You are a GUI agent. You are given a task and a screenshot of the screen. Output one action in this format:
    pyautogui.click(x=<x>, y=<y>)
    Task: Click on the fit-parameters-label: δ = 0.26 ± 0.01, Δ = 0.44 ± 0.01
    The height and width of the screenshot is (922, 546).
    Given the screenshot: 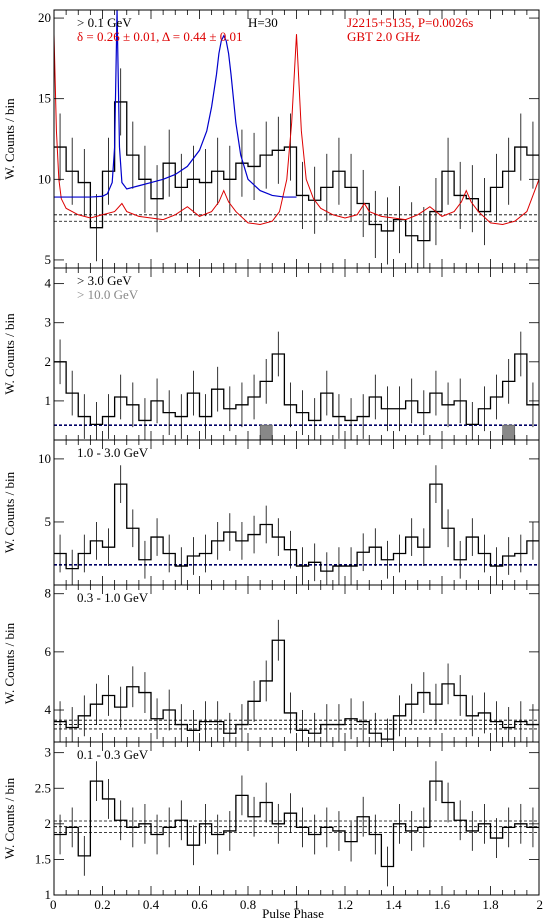 What is the action you would take?
    pyautogui.click(x=159, y=36)
    